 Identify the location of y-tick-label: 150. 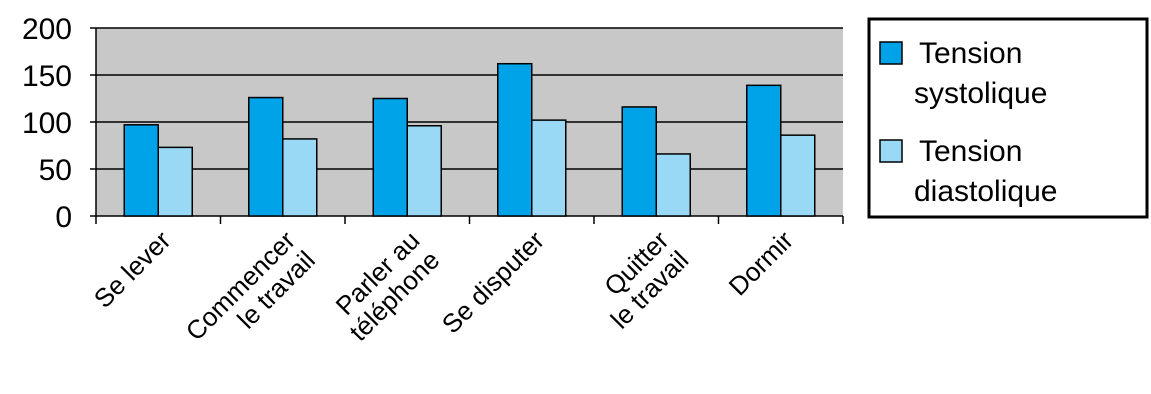
(47, 76).